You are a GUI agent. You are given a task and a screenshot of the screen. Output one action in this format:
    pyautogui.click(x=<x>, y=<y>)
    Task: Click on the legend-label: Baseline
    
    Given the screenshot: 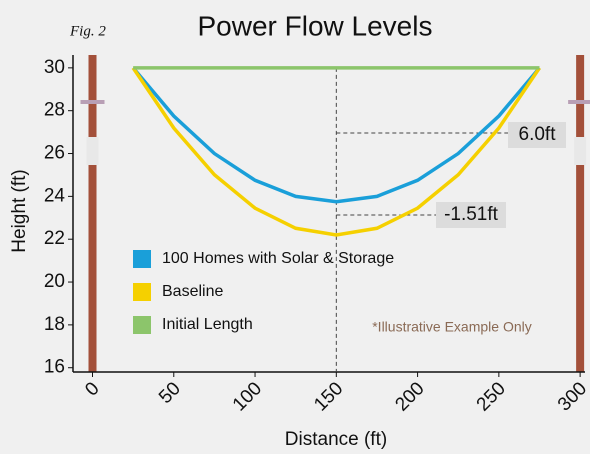 What is the action you would take?
    pyautogui.click(x=192, y=291)
    